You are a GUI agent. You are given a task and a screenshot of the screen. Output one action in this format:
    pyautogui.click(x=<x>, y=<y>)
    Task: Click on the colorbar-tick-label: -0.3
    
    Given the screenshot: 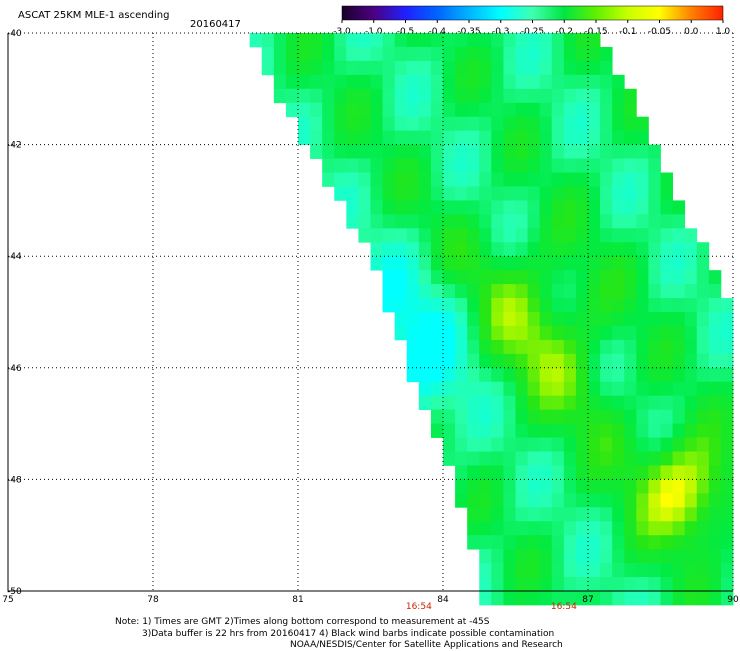 What is the action you would take?
    pyautogui.click(x=500, y=32)
    